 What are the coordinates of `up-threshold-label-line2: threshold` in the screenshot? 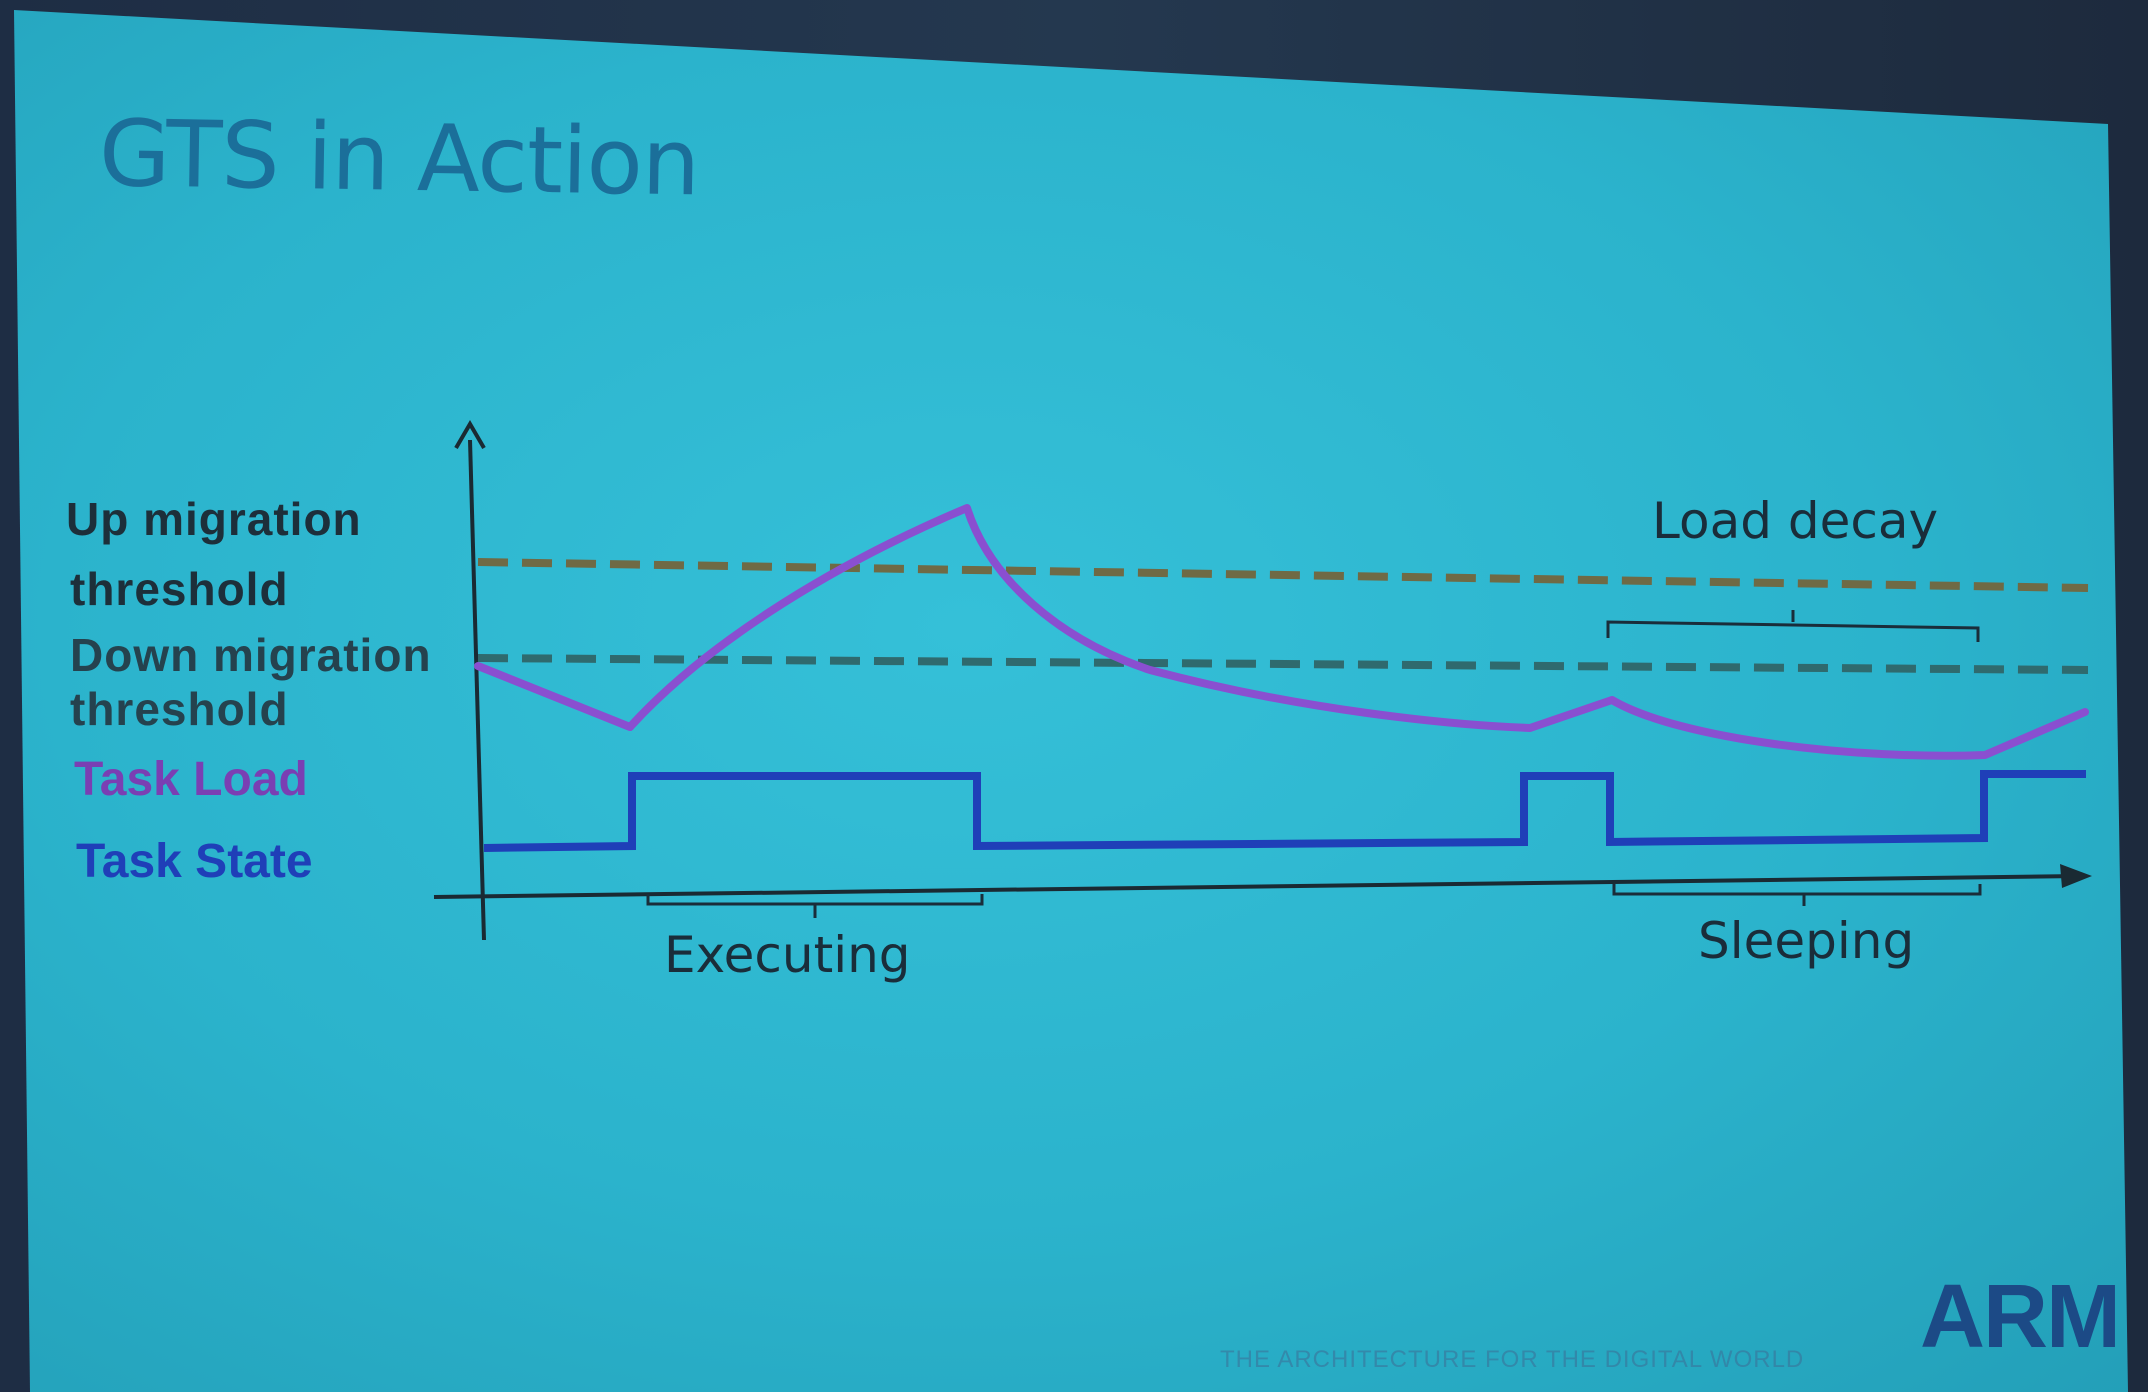 It's located at (179, 589).